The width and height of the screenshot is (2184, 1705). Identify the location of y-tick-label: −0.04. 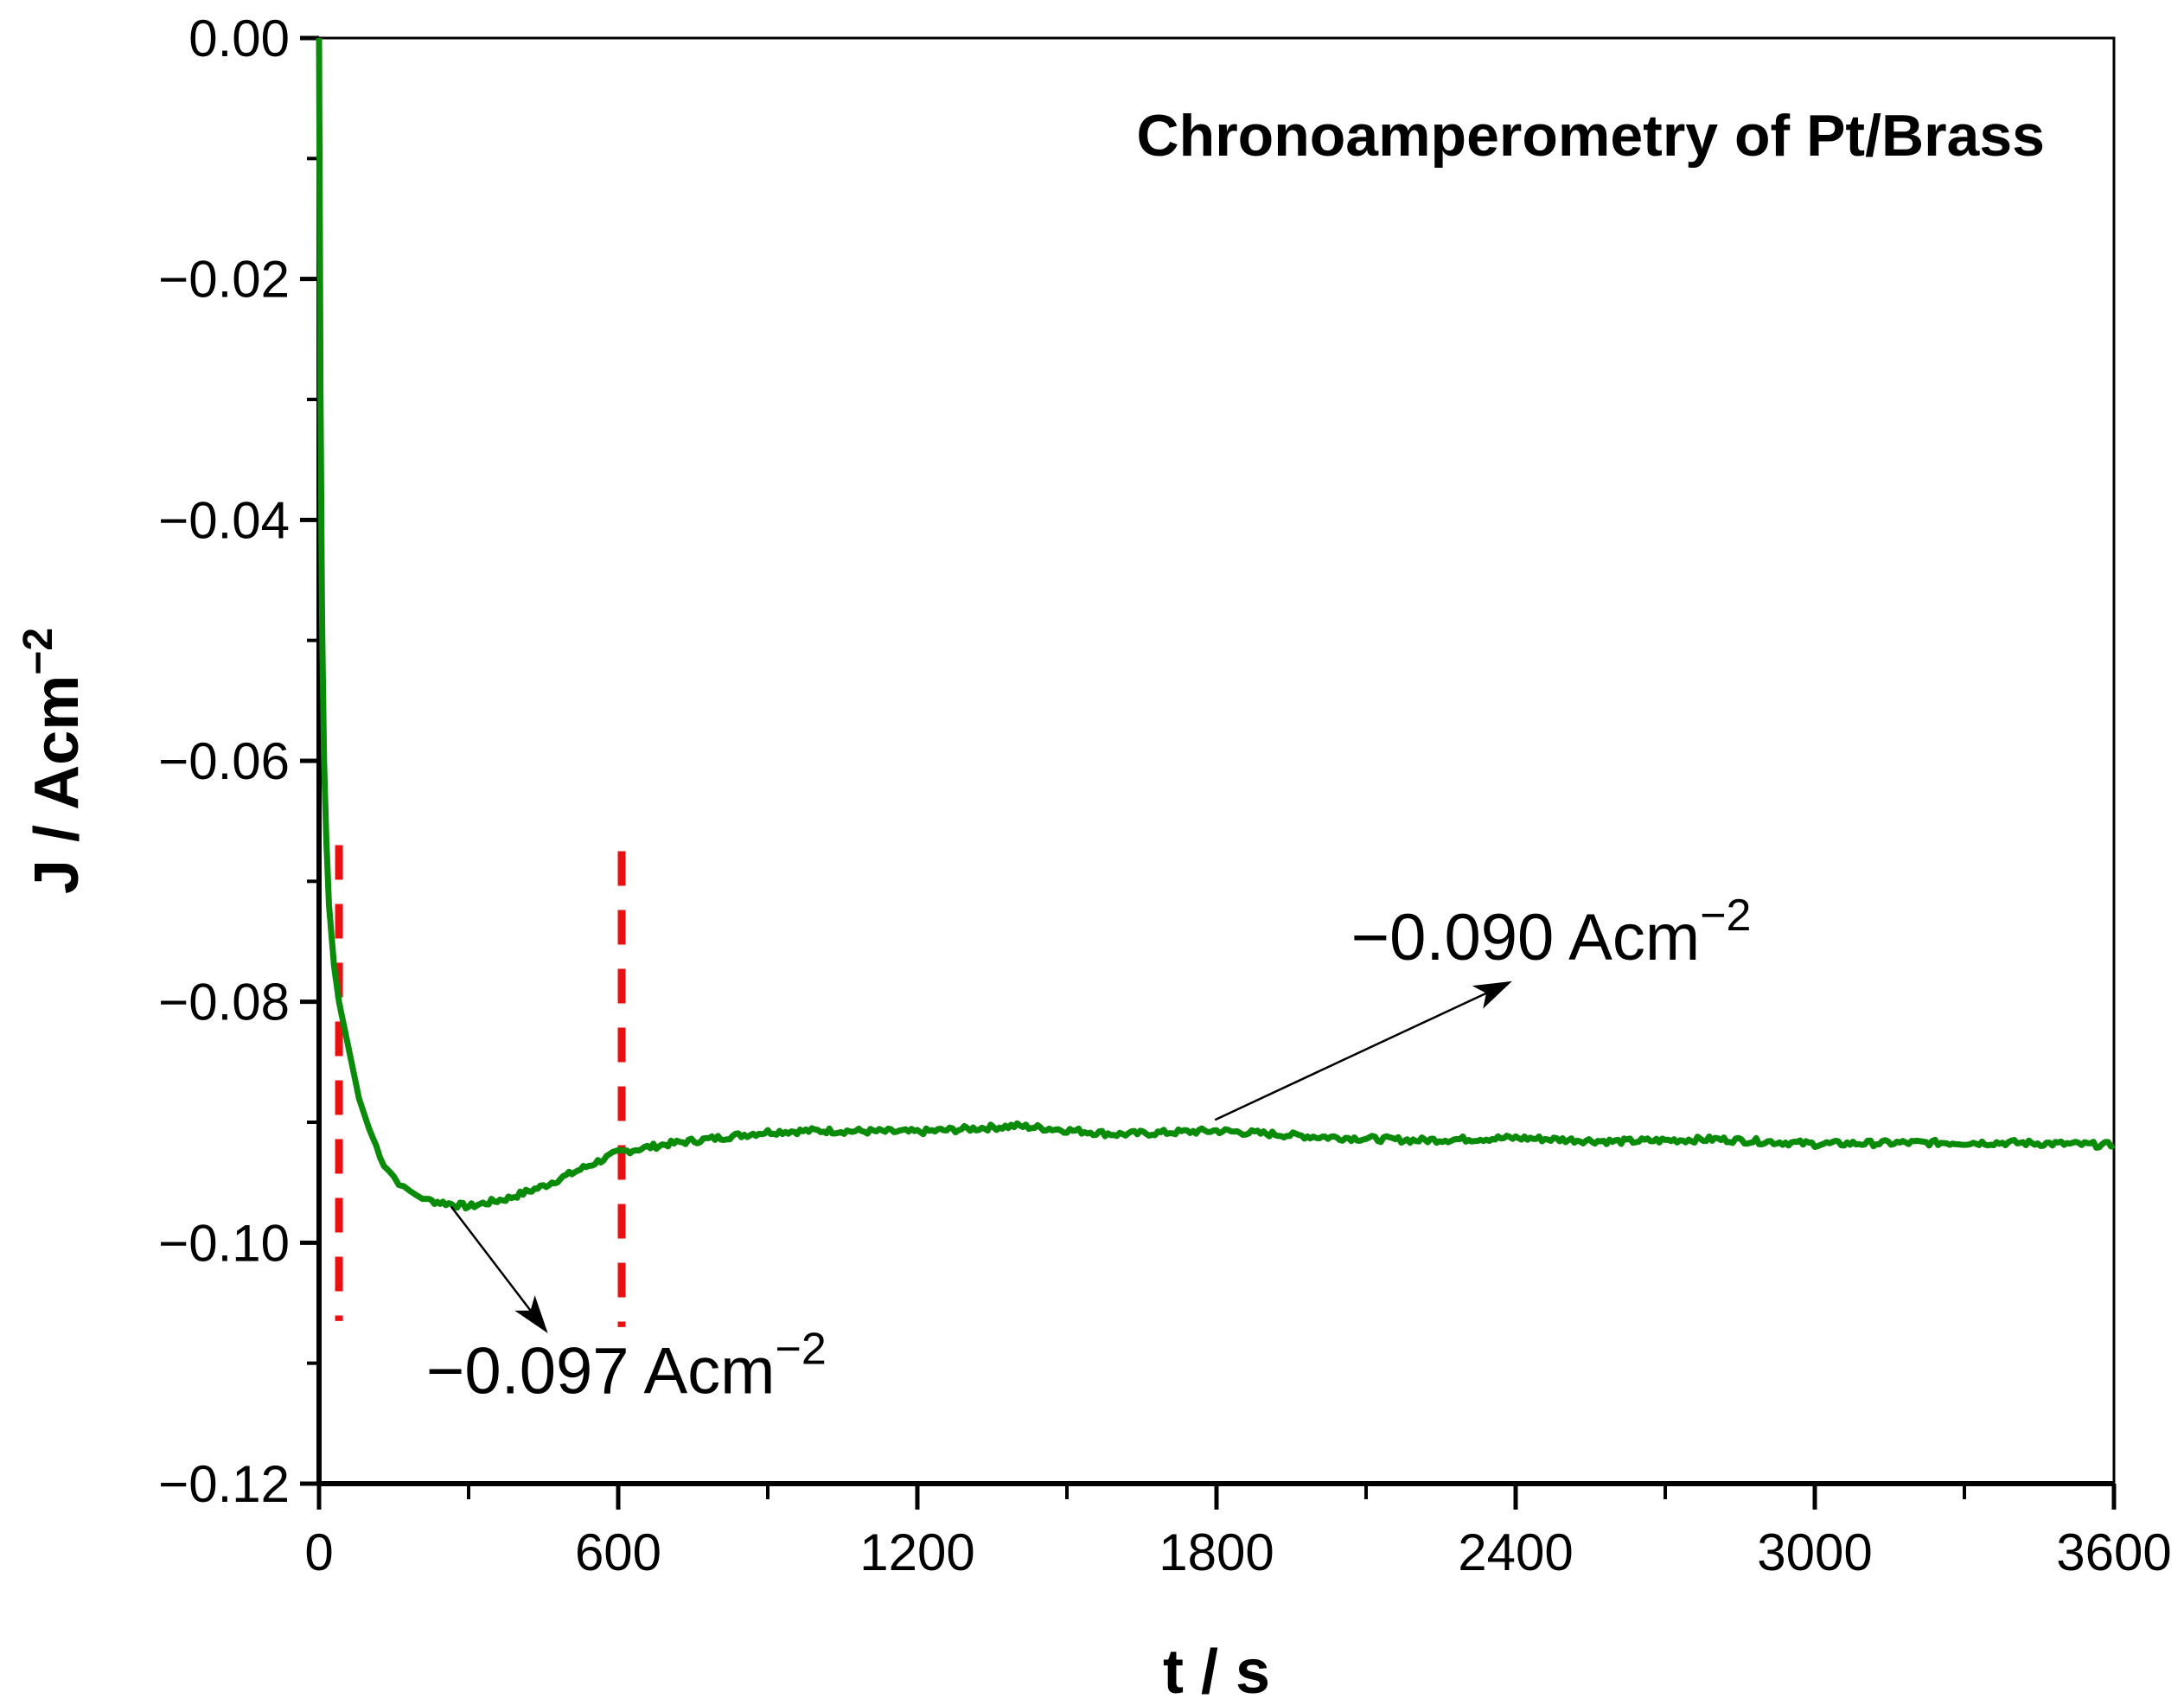
(224, 520).